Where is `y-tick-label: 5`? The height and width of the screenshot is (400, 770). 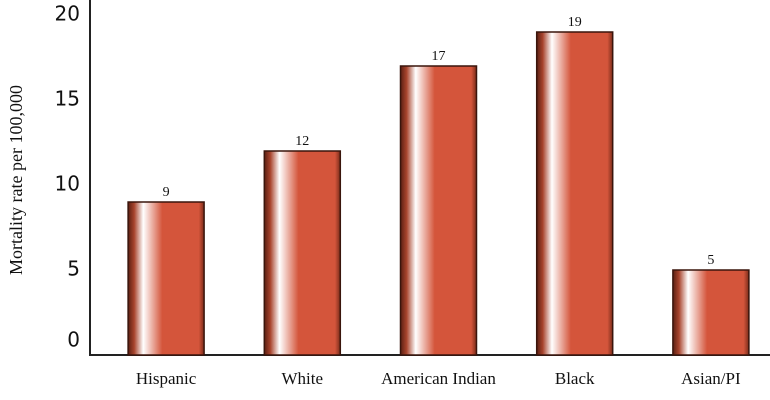 y-tick-label: 5 is located at coordinates (73, 269).